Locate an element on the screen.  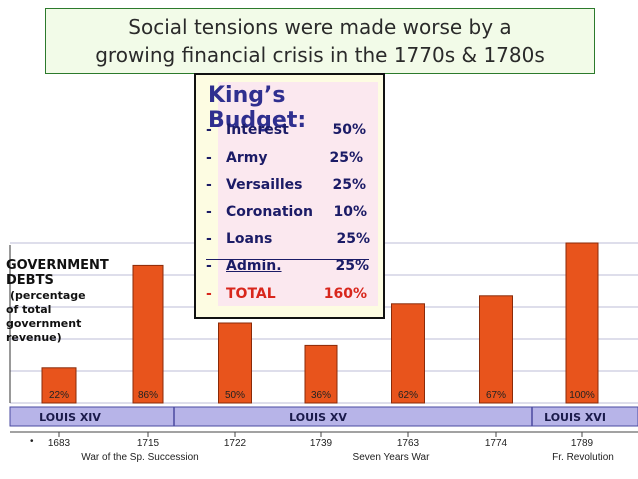
x-tick-label: 1774 is located at coordinates (496, 443).